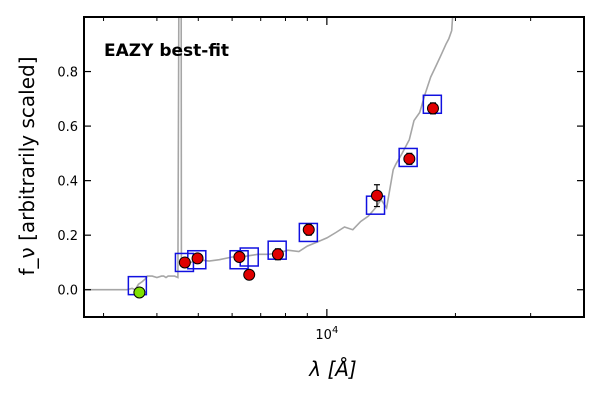  Describe the element at coordinates (67, 73) in the screenshot. I see `y-tick-label: 0.8` at that location.